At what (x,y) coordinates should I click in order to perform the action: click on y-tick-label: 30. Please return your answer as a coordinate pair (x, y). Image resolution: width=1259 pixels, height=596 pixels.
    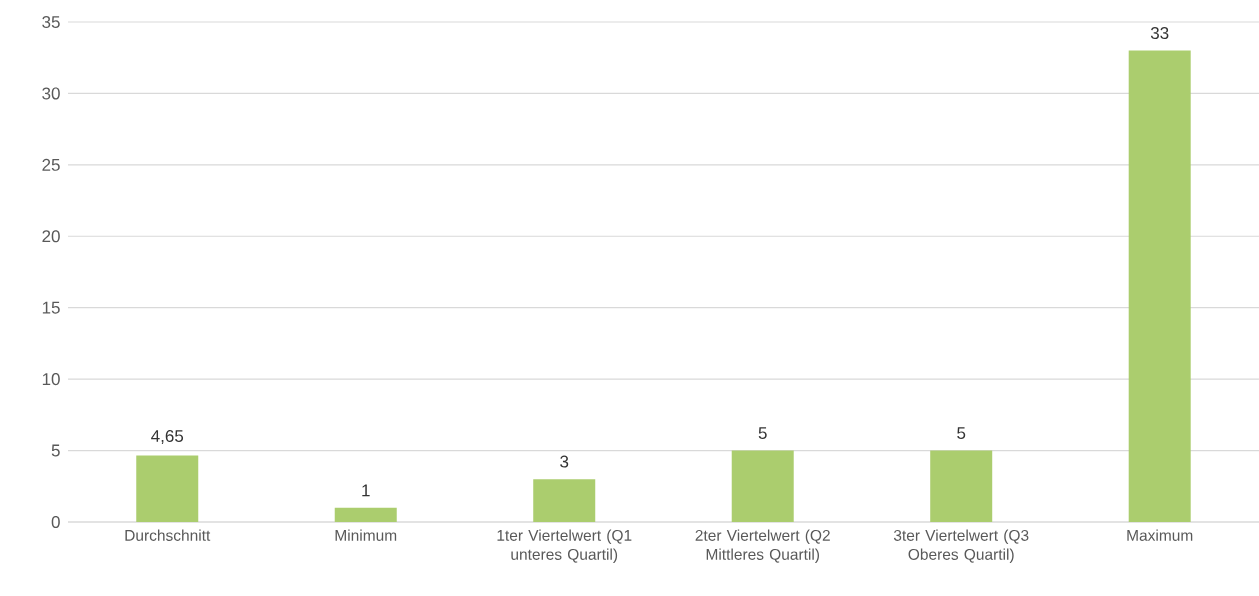
    Looking at the image, I should click on (51, 93).